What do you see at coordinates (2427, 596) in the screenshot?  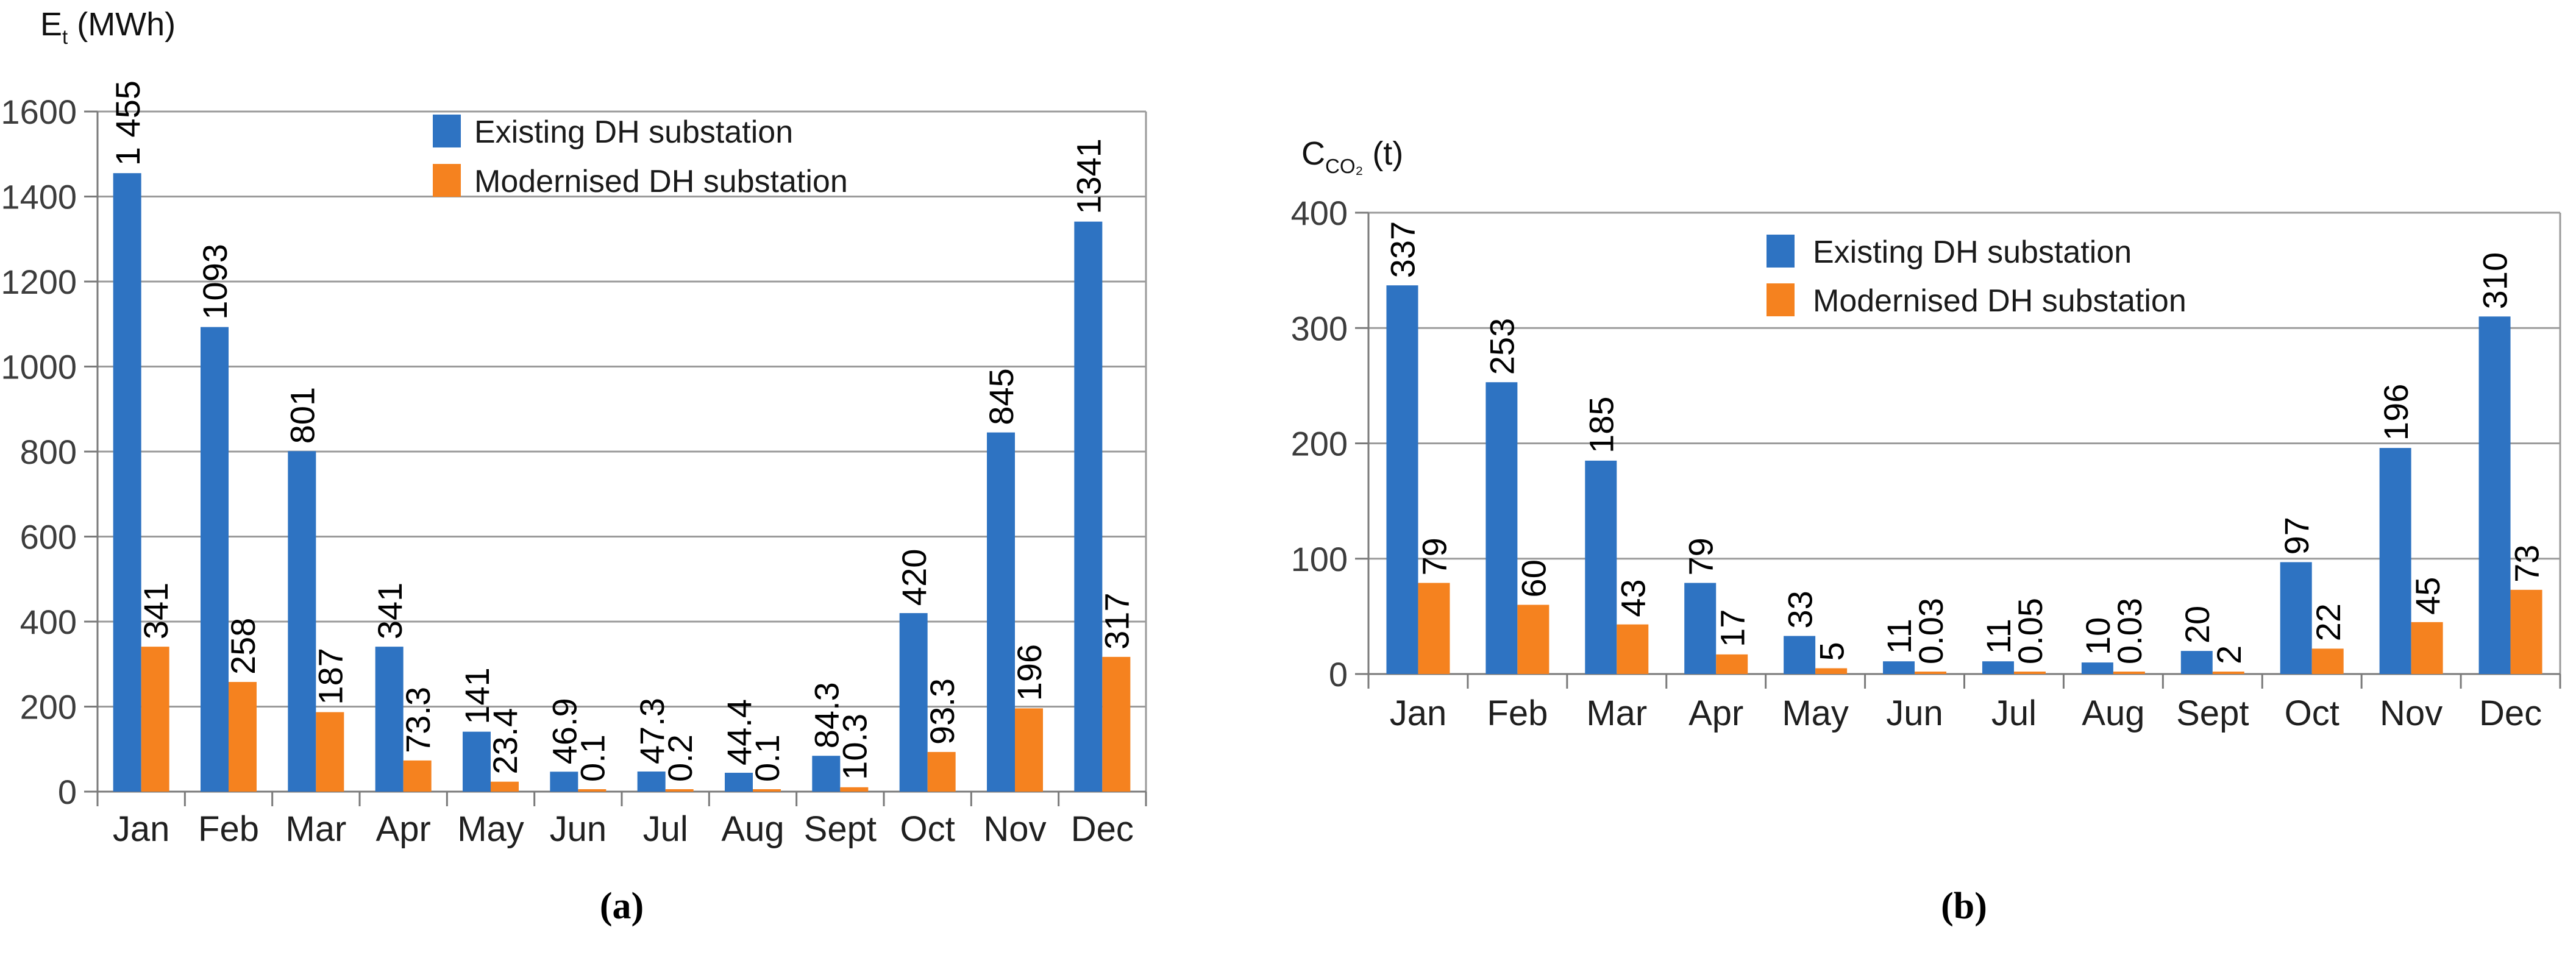 I see `value-label-modernised-nov: 45` at bounding box center [2427, 596].